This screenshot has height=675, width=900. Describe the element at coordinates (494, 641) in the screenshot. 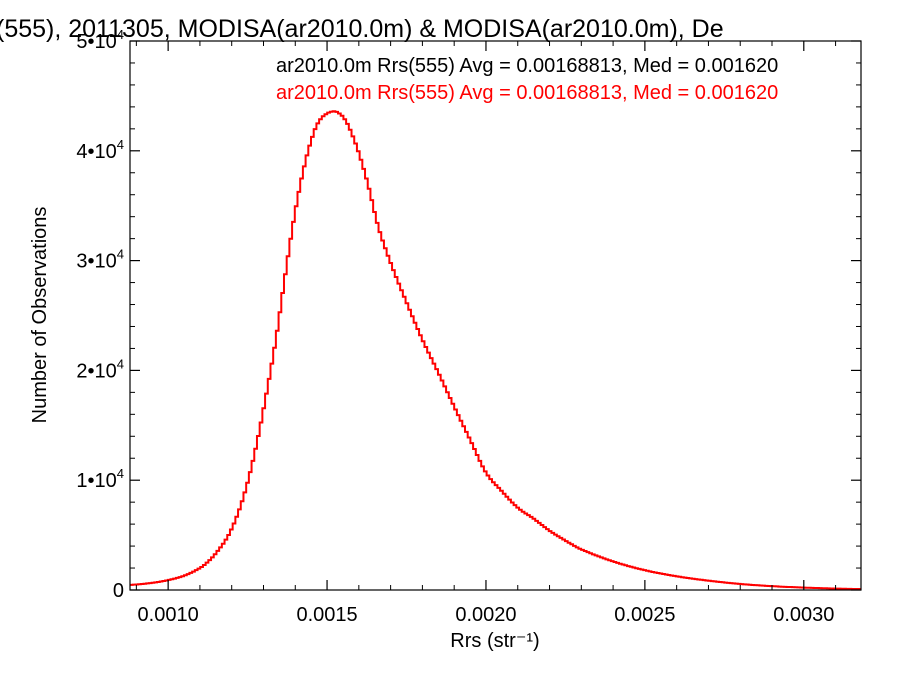

I see `x-axis-label: Rrs (str⁻¹)` at that location.